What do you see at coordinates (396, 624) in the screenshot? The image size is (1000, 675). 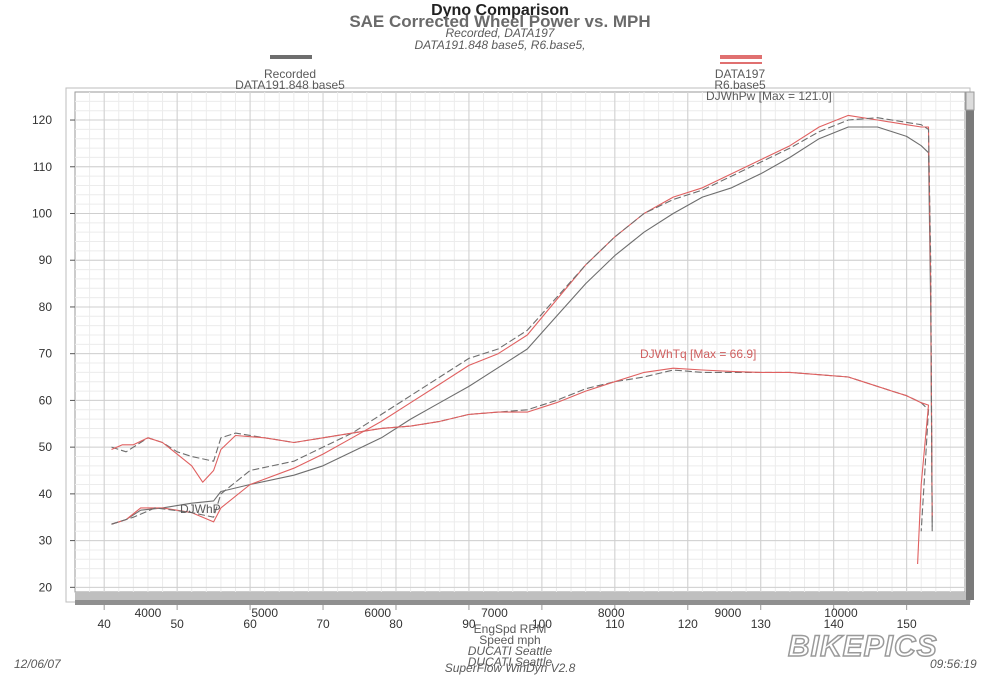 I see `x-tick-label-mph: 80` at bounding box center [396, 624].